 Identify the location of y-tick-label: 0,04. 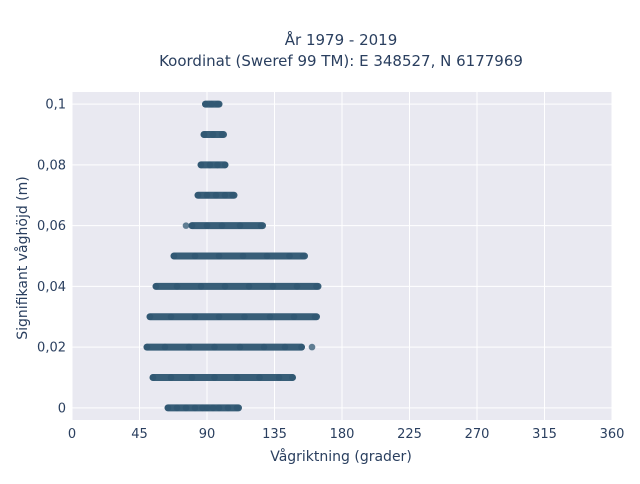
(51, 287).